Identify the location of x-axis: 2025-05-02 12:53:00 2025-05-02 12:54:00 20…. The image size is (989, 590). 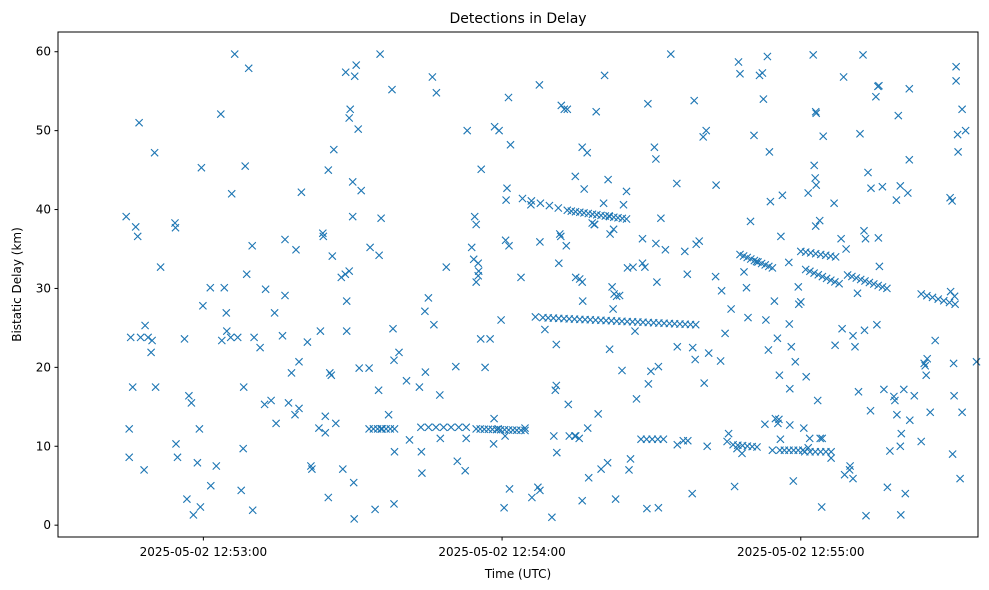
(502, 548).